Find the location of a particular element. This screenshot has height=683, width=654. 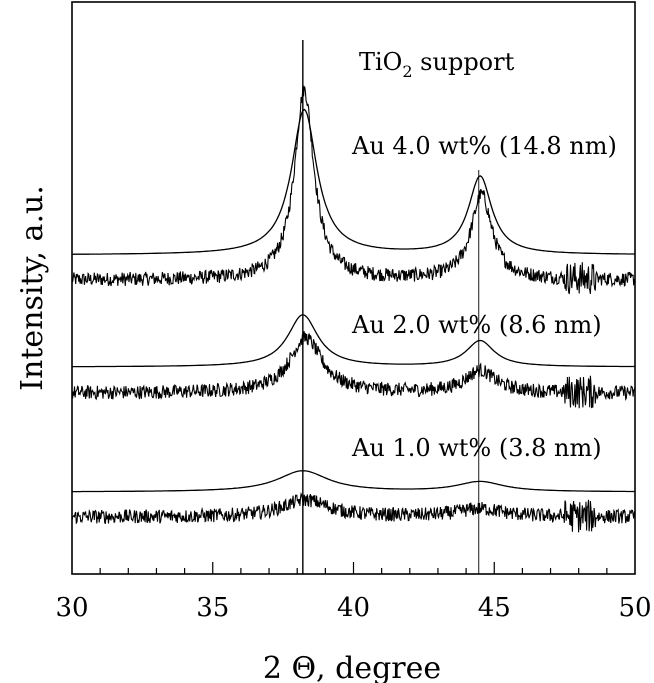

x-ticks: 30 35 40 45 50 is located at coordinates (353, 592).